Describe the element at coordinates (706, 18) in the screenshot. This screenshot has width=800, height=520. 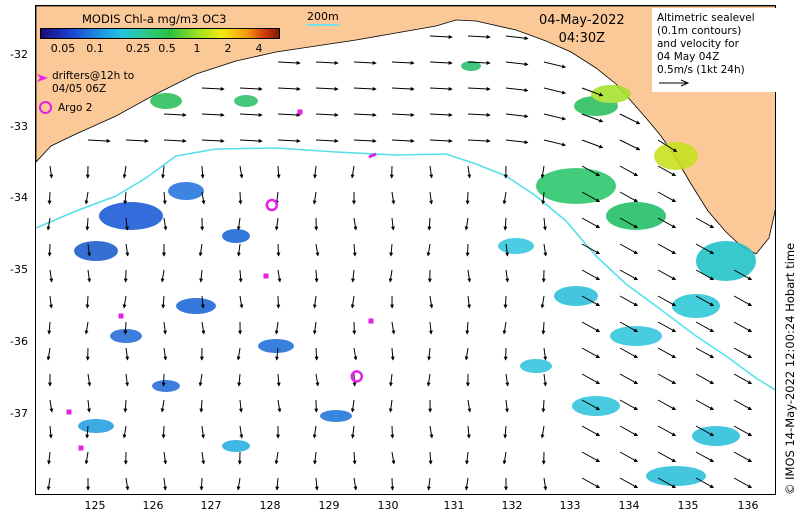
I see `altimetry-line: Altimetric sealevel` at that location.